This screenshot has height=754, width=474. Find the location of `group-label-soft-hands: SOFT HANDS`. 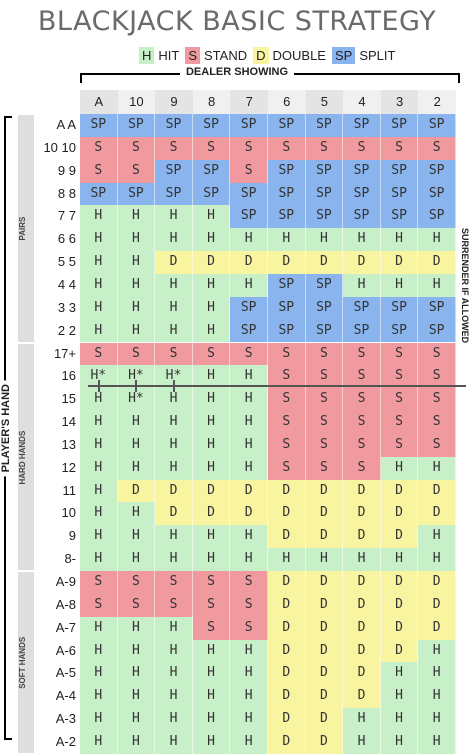

group-label-soft-hands: SOFT HANDS is located at coordinates (22, 662).